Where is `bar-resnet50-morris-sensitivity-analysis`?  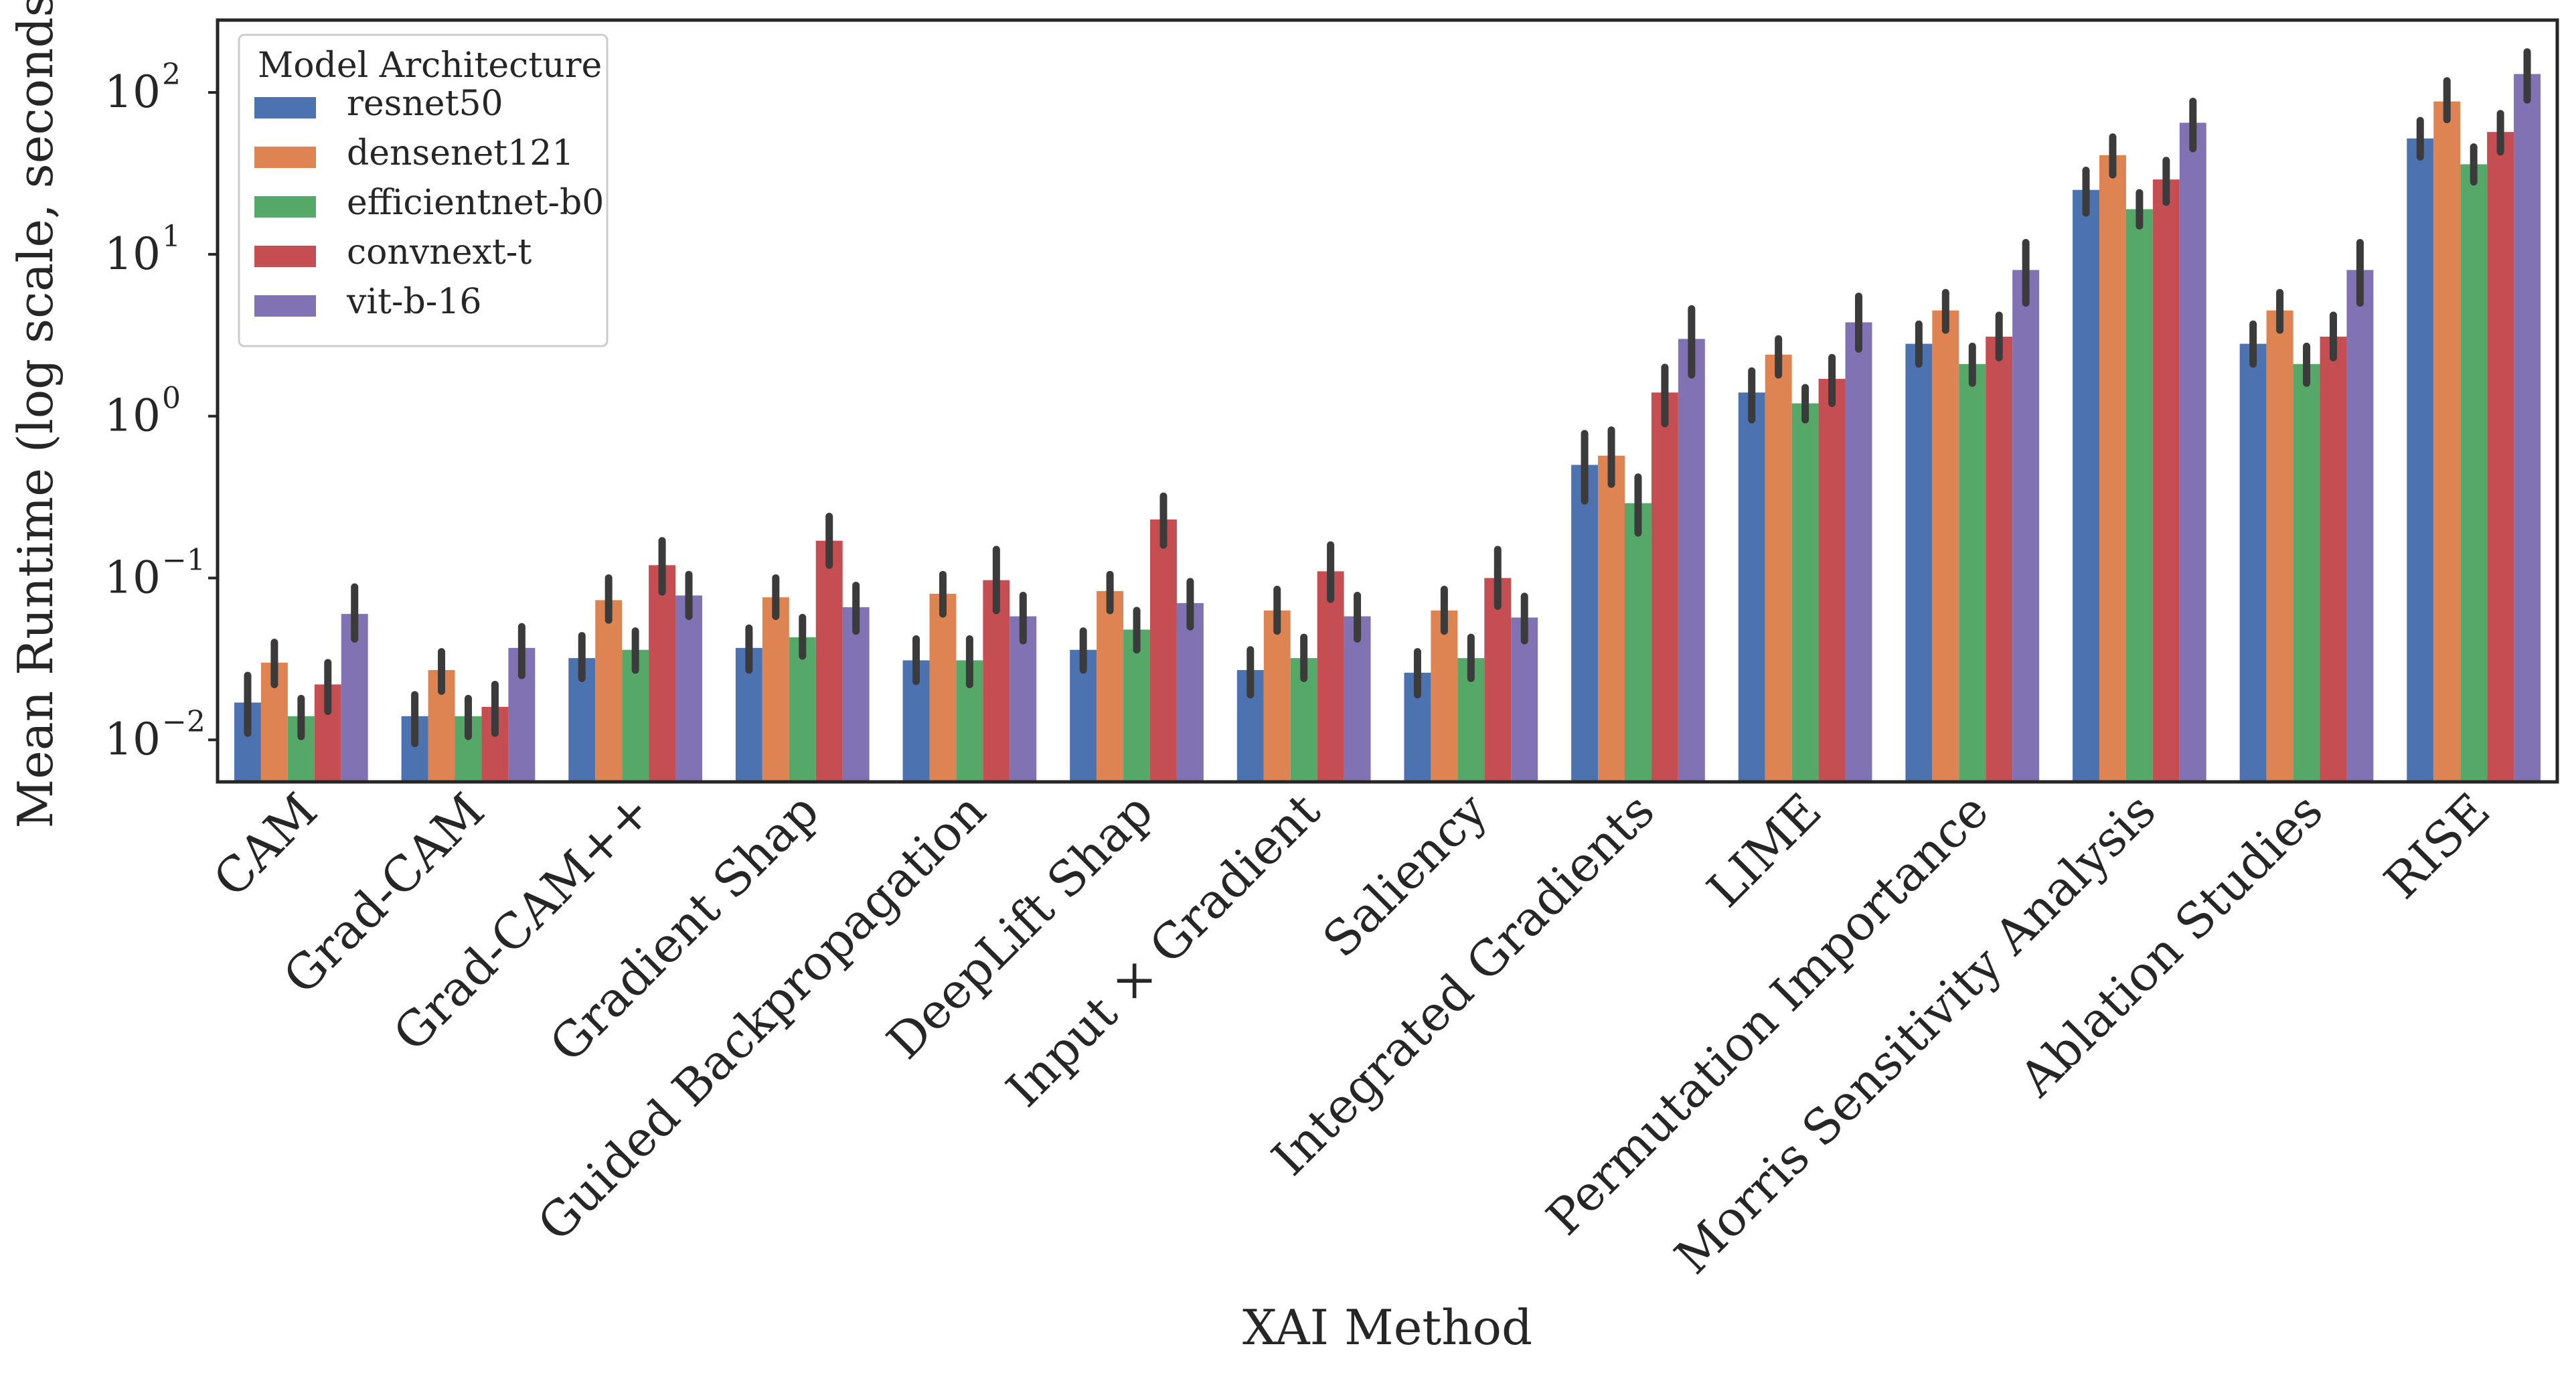 bar-resnet50-morris-sensitivity-analysis is located at coordinates (2086, 485).